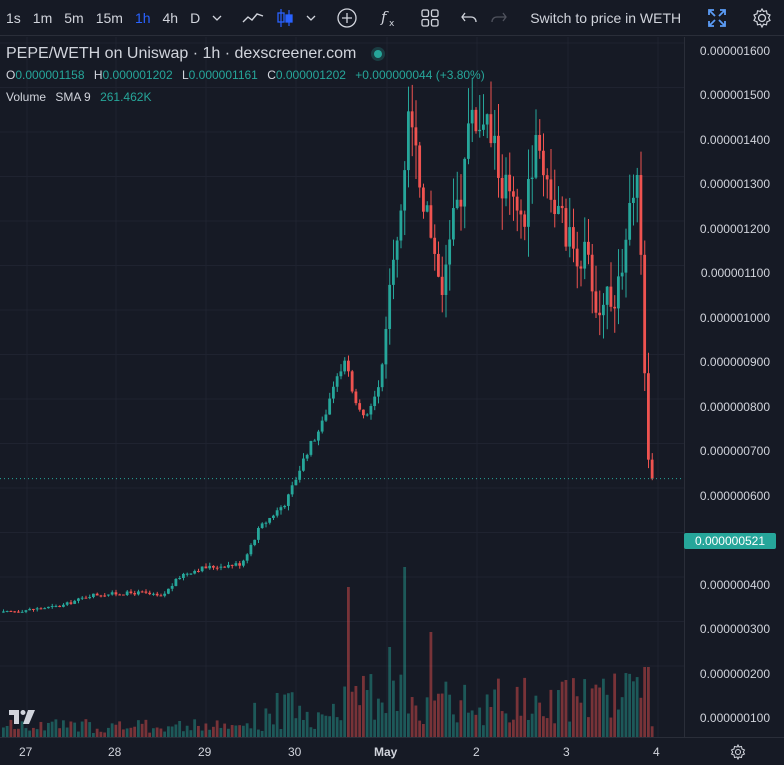 The width and height of the screenshot is (784, 765). Describe the element at coordinates (499, 18) in the screenshot. I see `redo-icon` at that location.